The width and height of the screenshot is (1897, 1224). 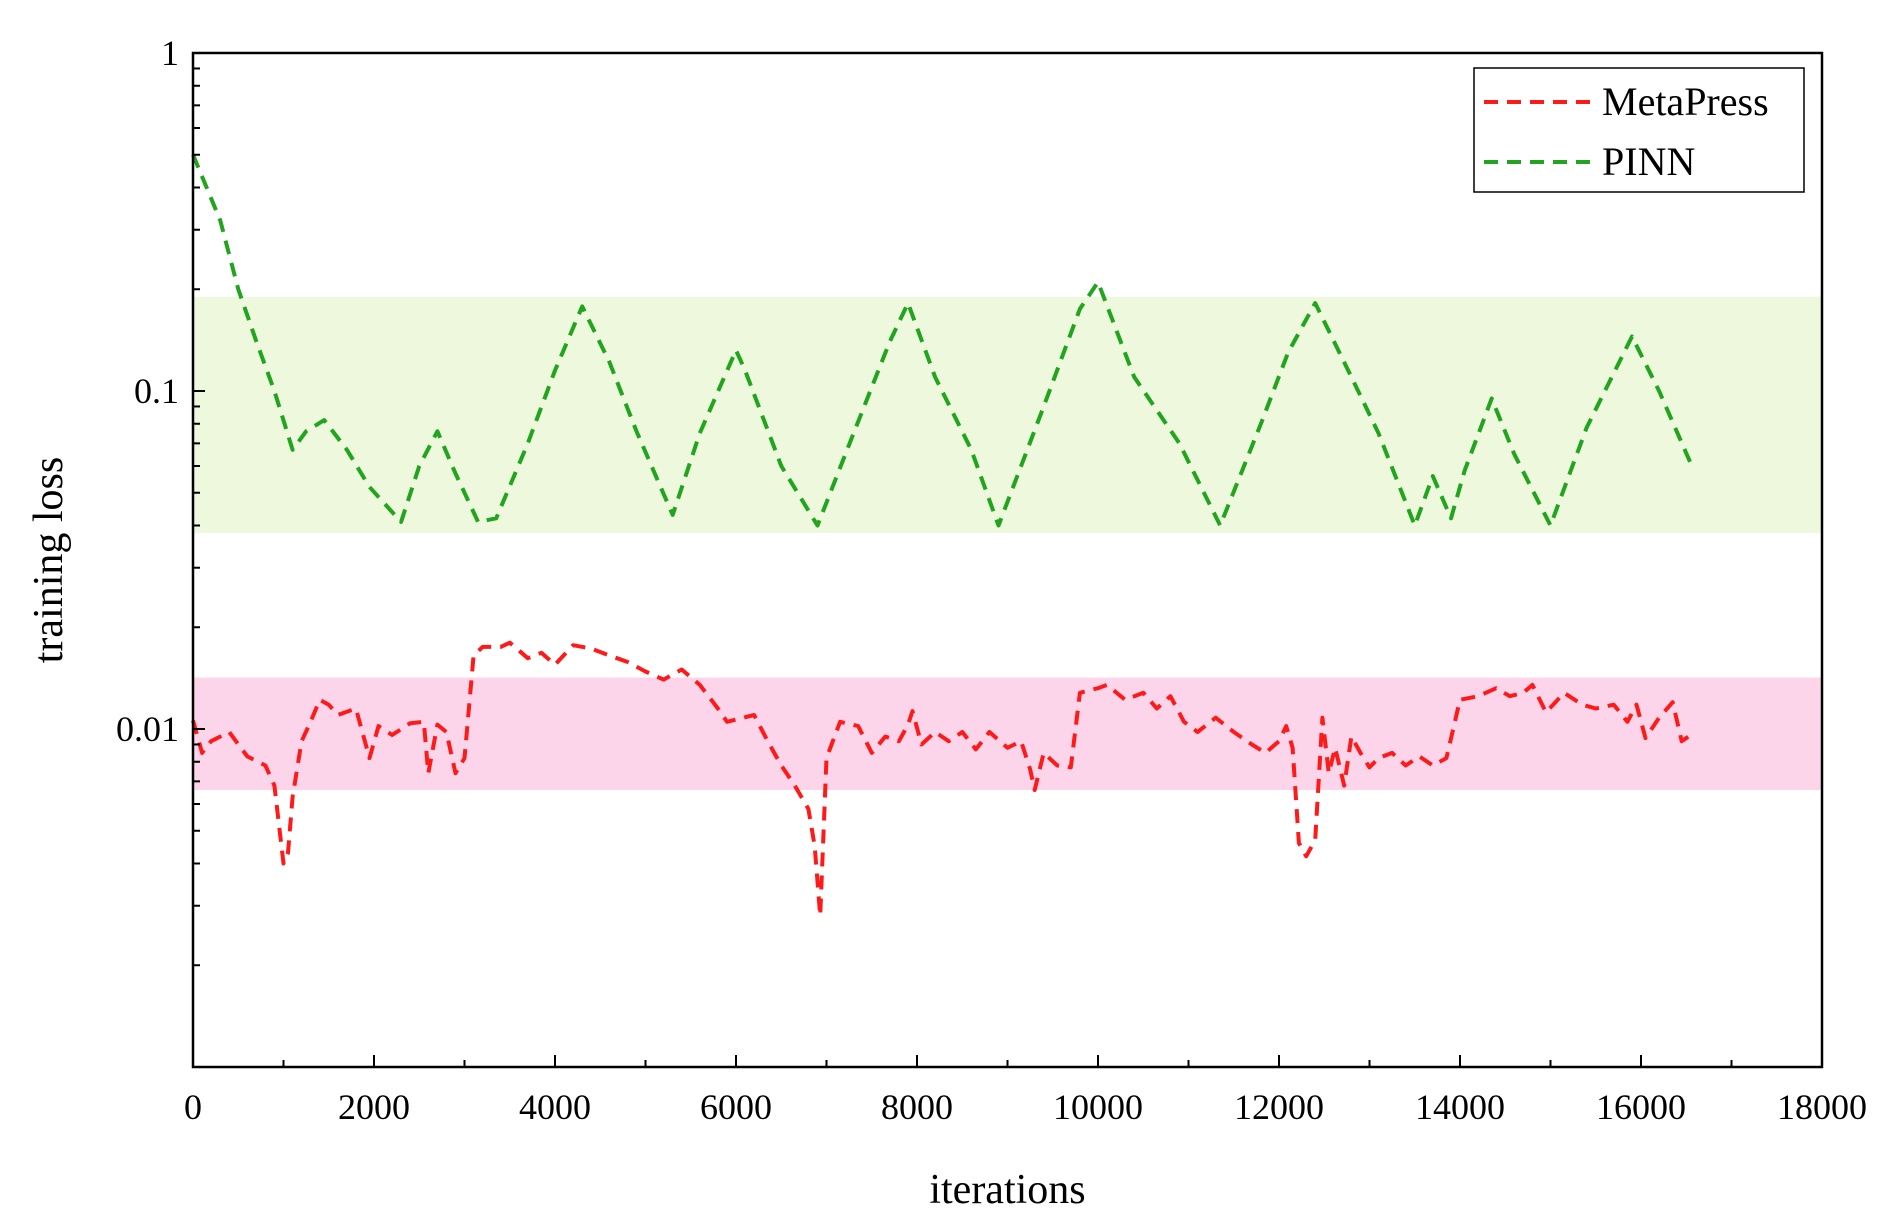 I want to click on x-axis-title: iterations, so click(x=1007, y=1190).